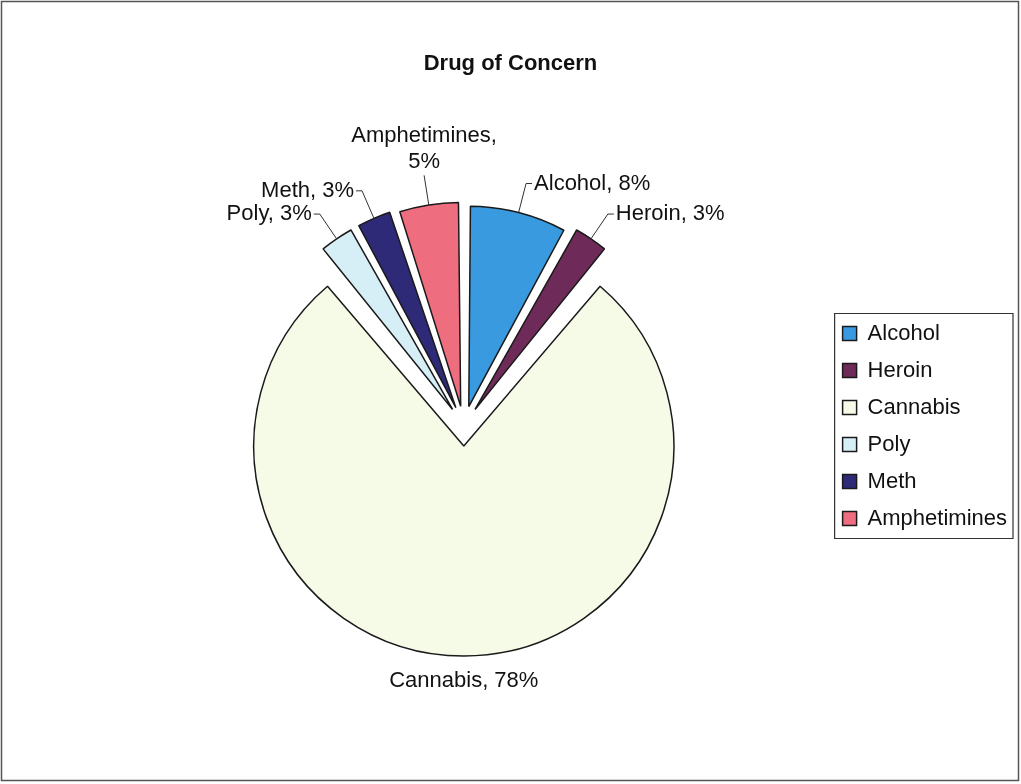 This screenshot has height=784, width=1021. I want to click on legend-label: Meth, so click(892, 480).